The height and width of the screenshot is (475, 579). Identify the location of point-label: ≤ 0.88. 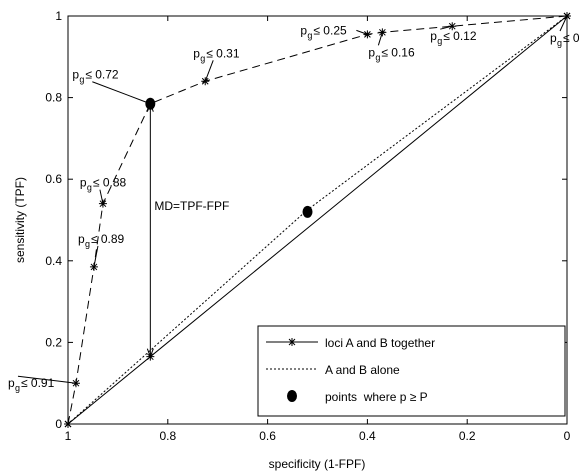
(110, 183).